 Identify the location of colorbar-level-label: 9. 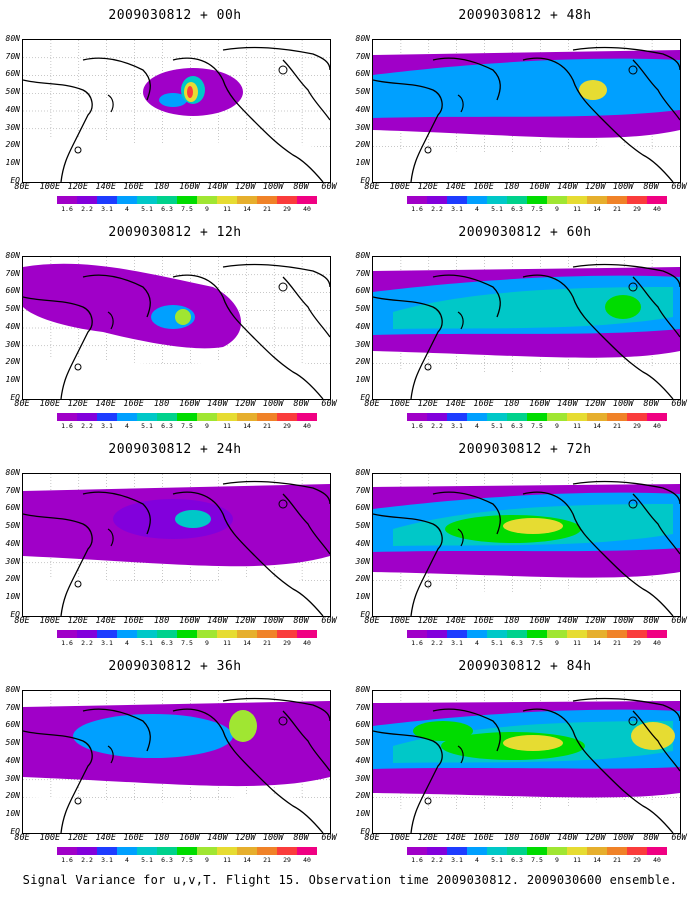
(207, 209).